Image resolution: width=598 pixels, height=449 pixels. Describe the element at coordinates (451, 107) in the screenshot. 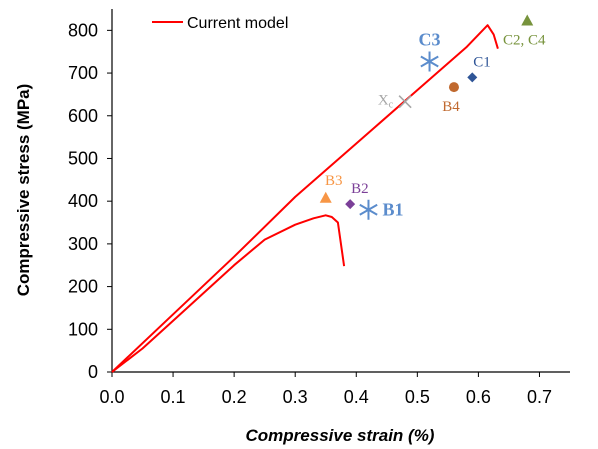

I see `point-b4-label: B4` at that location.